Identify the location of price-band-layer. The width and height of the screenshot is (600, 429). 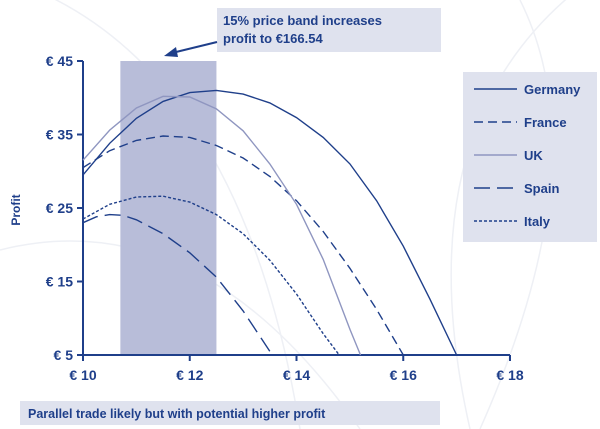
(168, 208).